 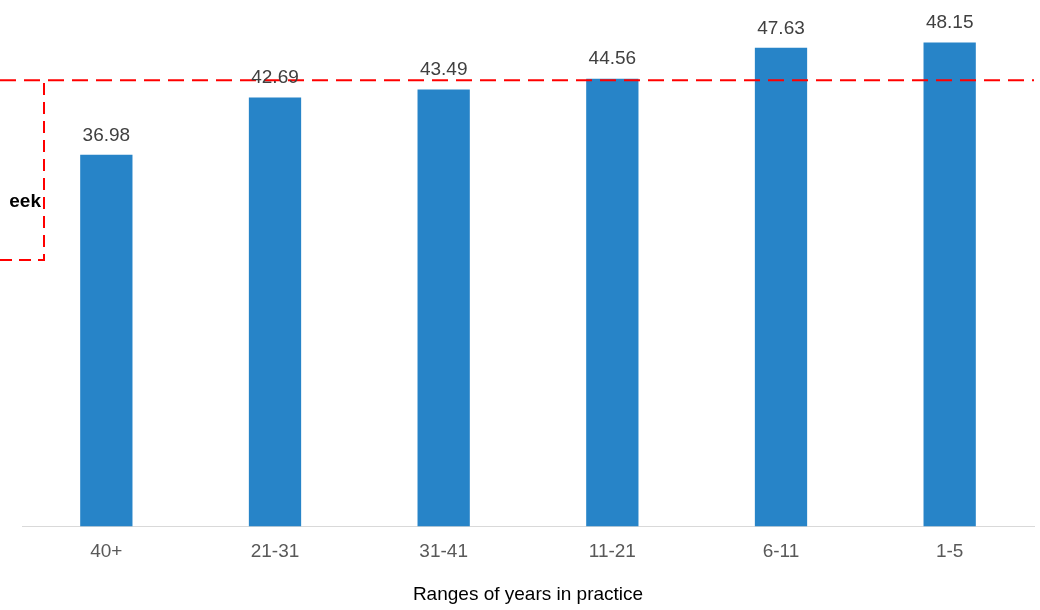 What do you see at coordinates (275, 551) in the screenshot?
I see `x-tick-label: 21-31` at bounding box center [275, 551].